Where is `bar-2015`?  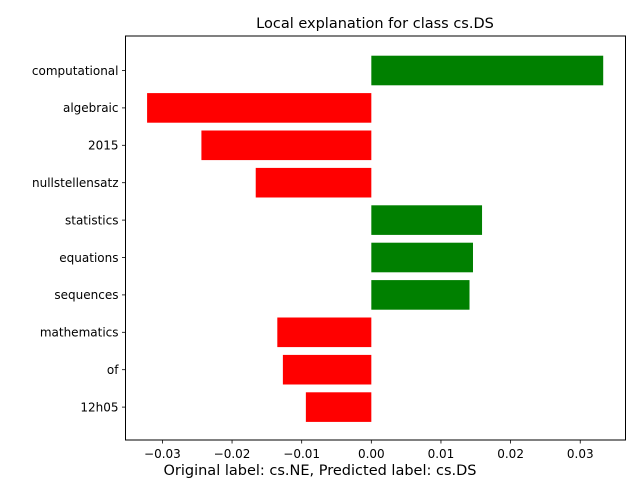 bar-2015 is located at coordinates (286, 145).